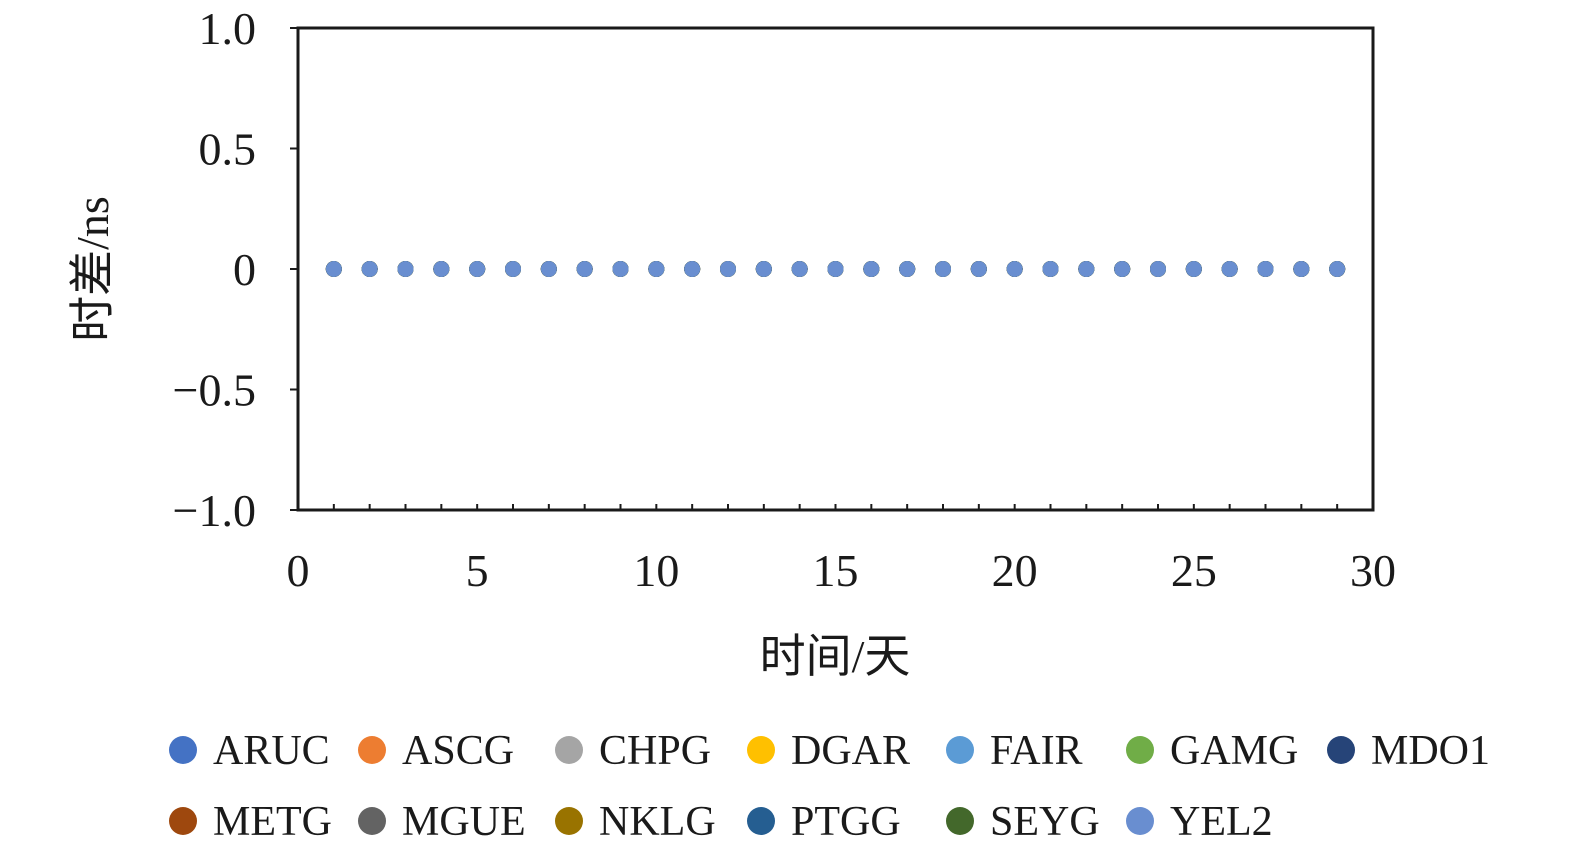  I want to click on legend-item-chpg: CHPG, so click(633, 751).